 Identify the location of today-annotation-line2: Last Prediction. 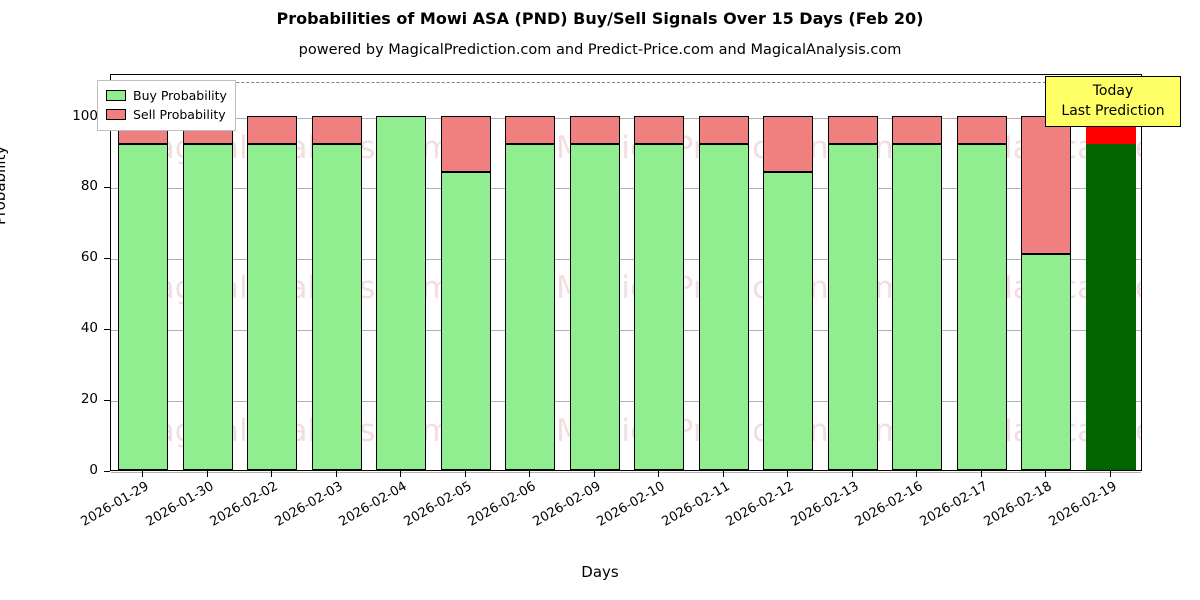
(1113, 111).